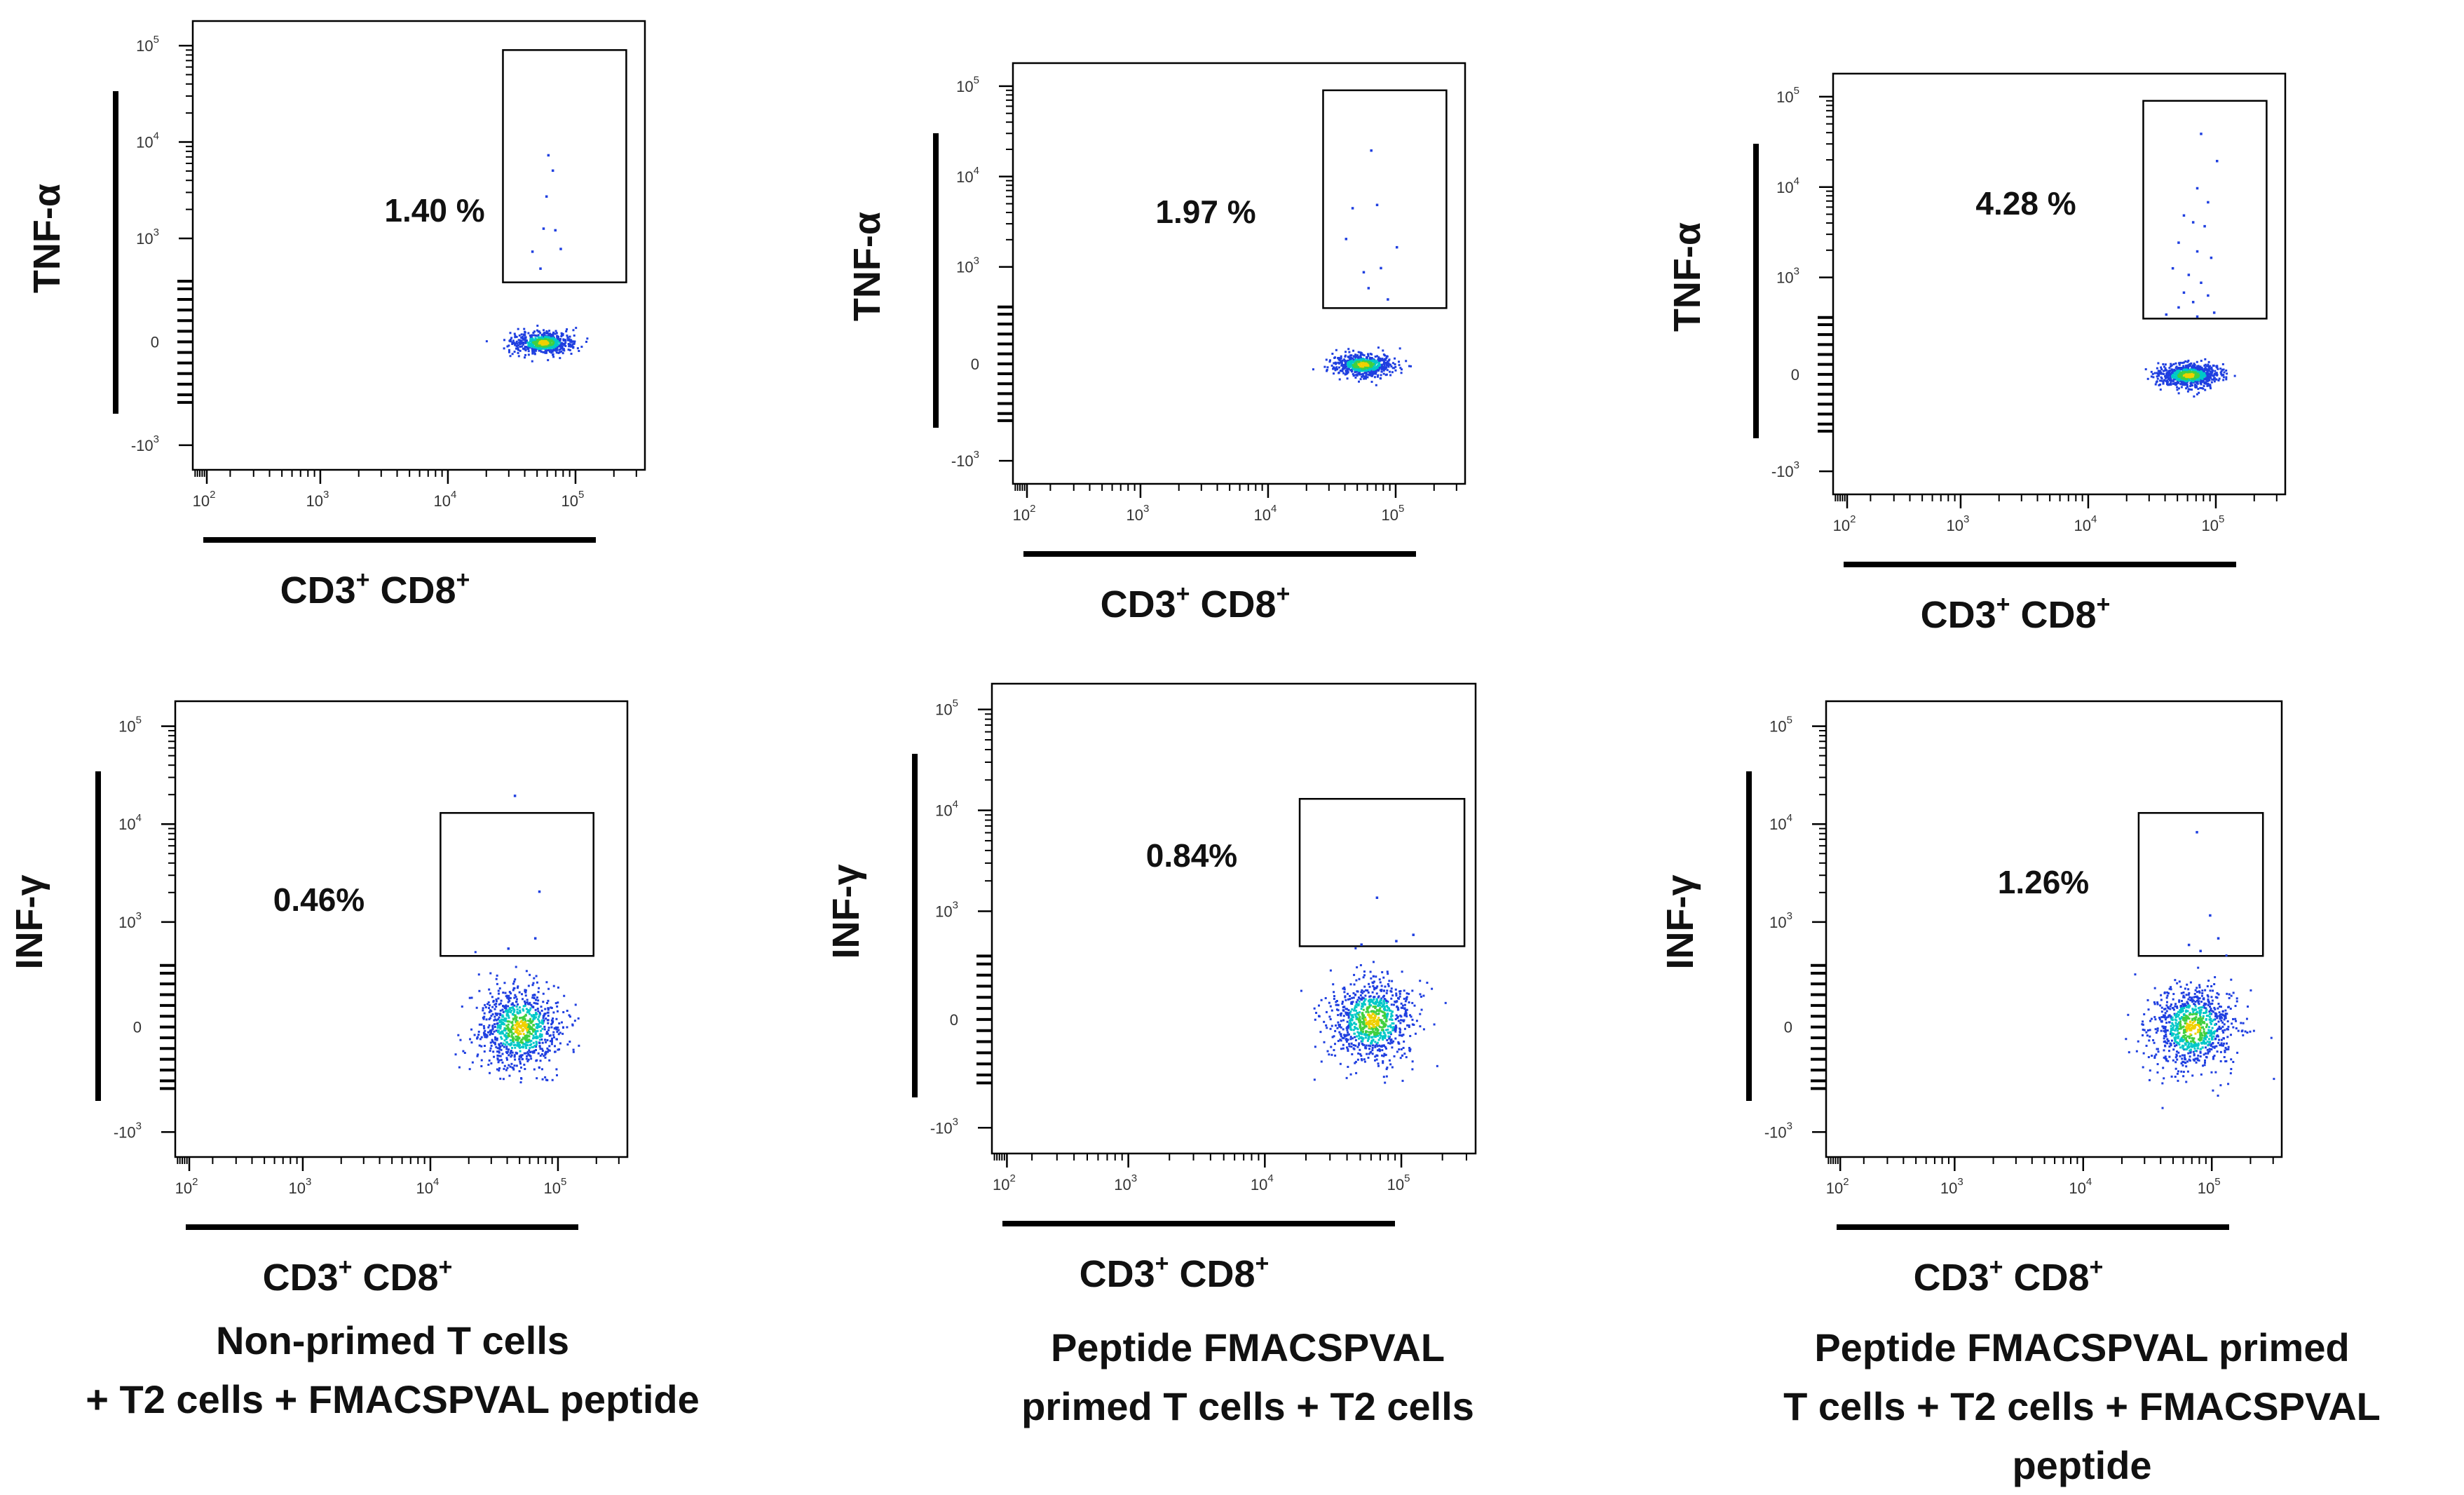  I want to click on y-tick-exponent: 3, so click(139, 916).